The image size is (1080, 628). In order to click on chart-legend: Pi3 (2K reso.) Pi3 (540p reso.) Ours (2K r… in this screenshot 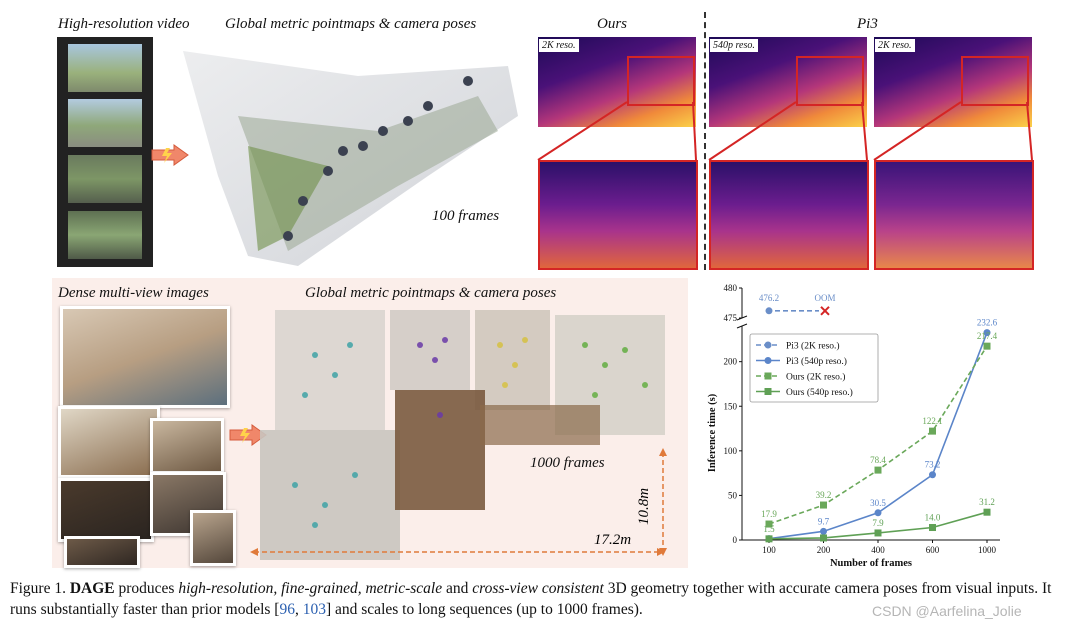, I will do `click(814, 368)`.